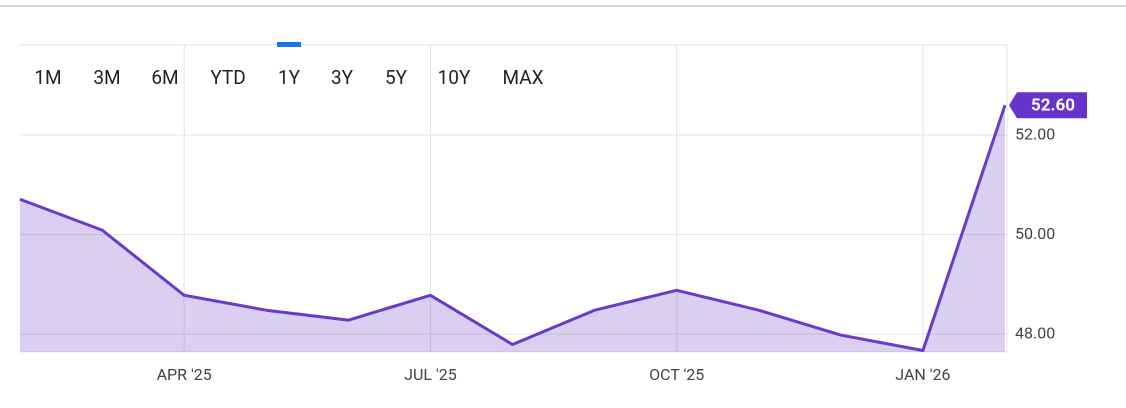 This screenshot has width=1126, height=408. What do you see at coordinates (342, 77) in the screenshot?
I see `range-button: 3Y` at bounding box center [342, 77].